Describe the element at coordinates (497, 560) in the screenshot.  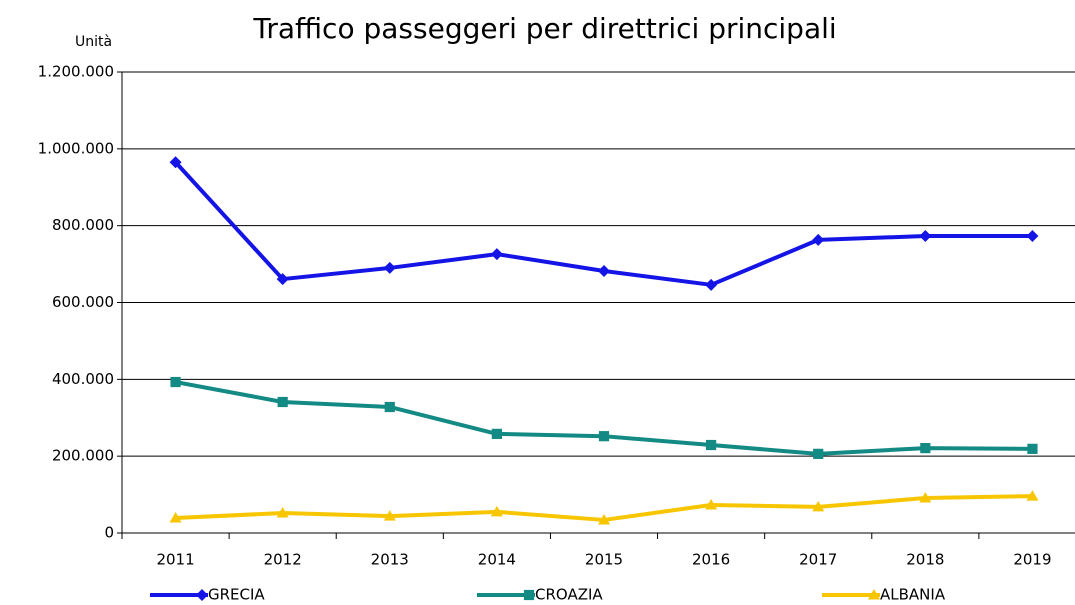
I see `x-tick-label: 2014` at that location.